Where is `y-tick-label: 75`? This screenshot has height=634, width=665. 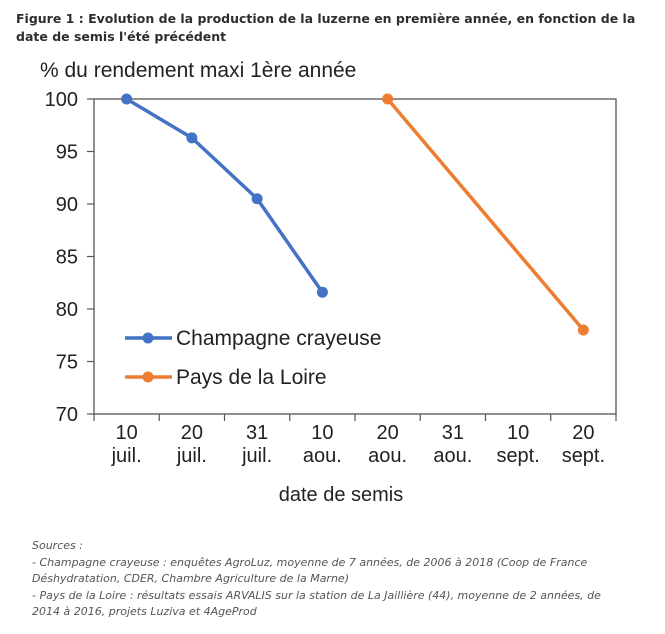
y-tick-label: 75 is located at coordinates (67, 363).